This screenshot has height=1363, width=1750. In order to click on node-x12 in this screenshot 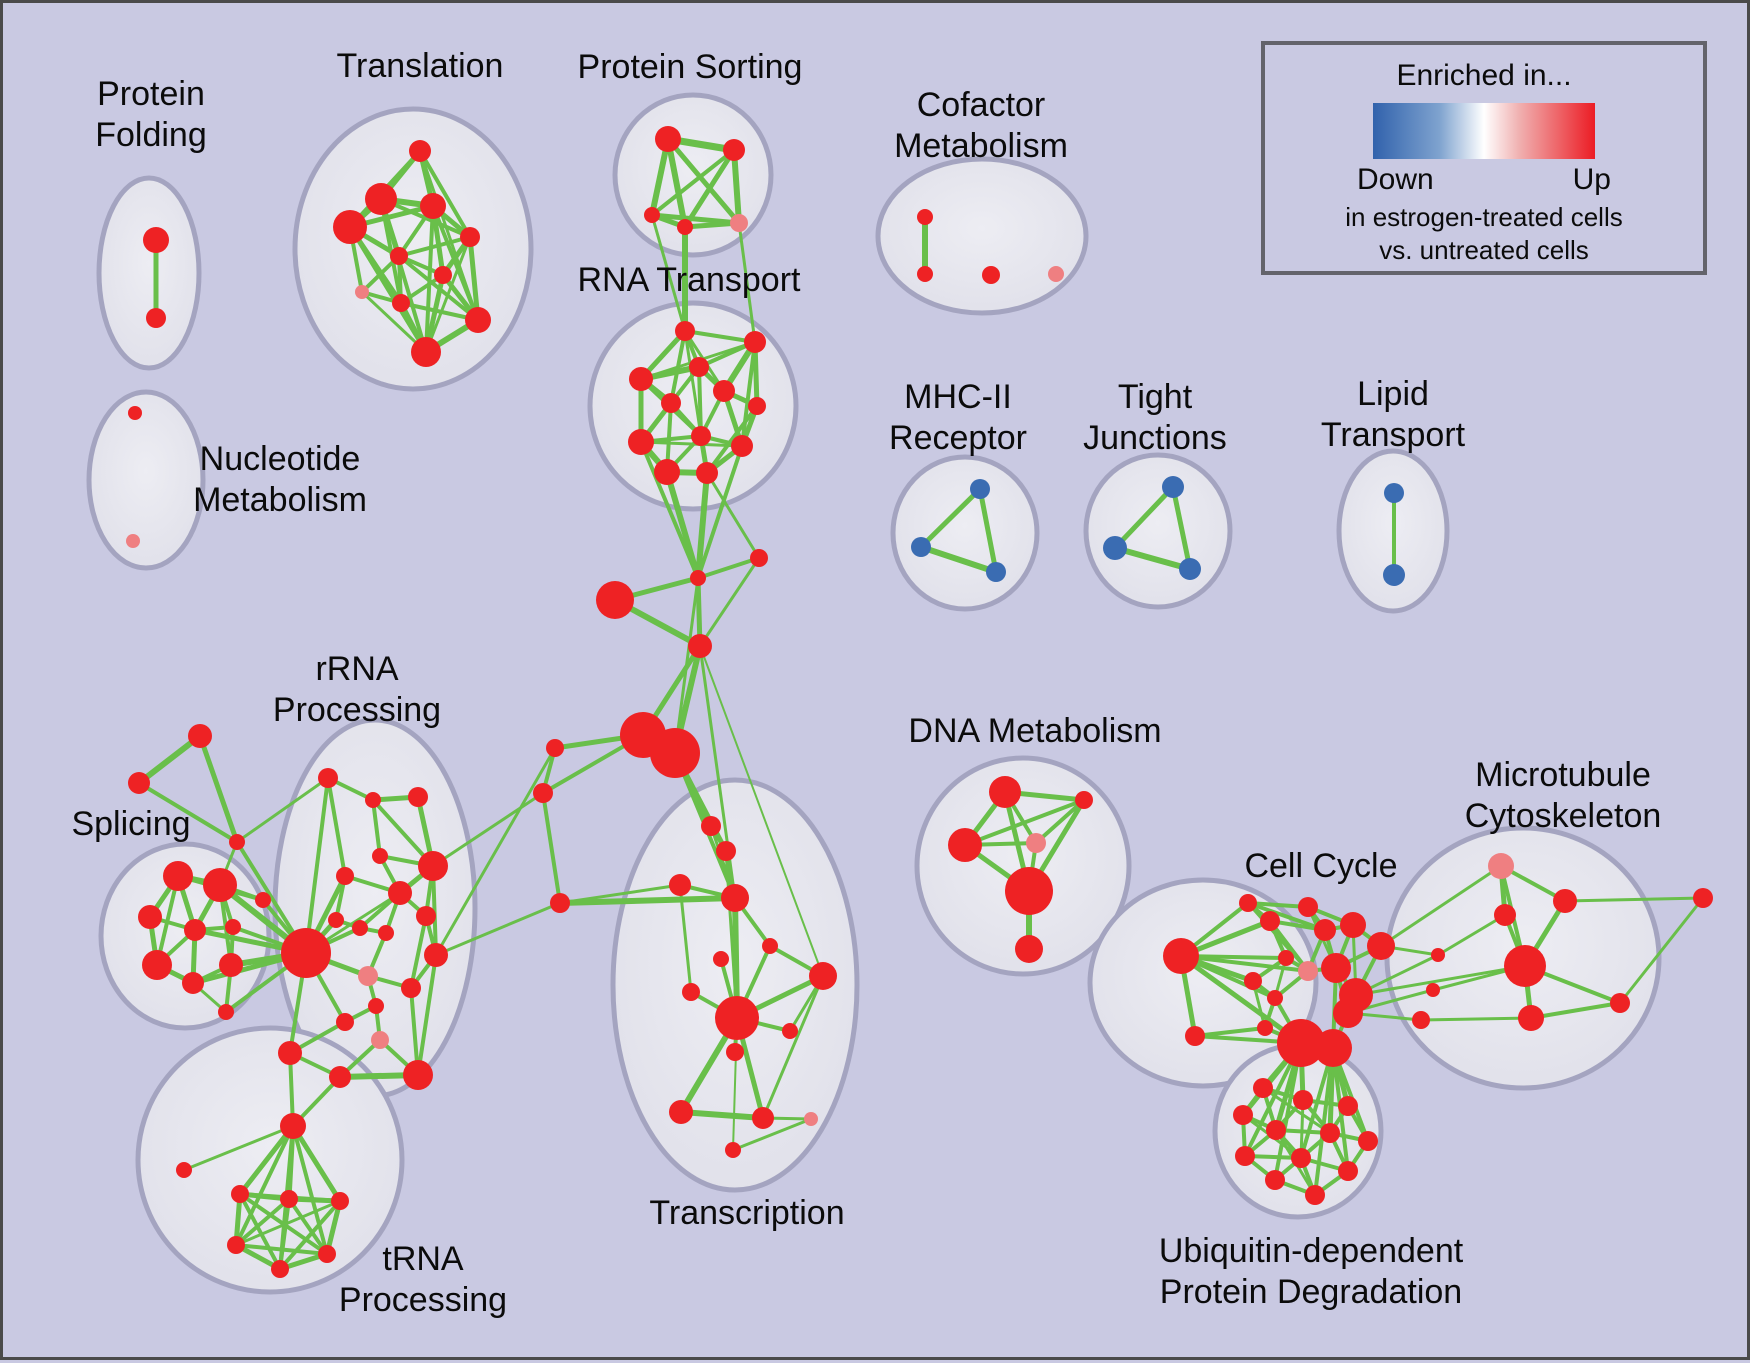, I will do `click(735, 1052)`.